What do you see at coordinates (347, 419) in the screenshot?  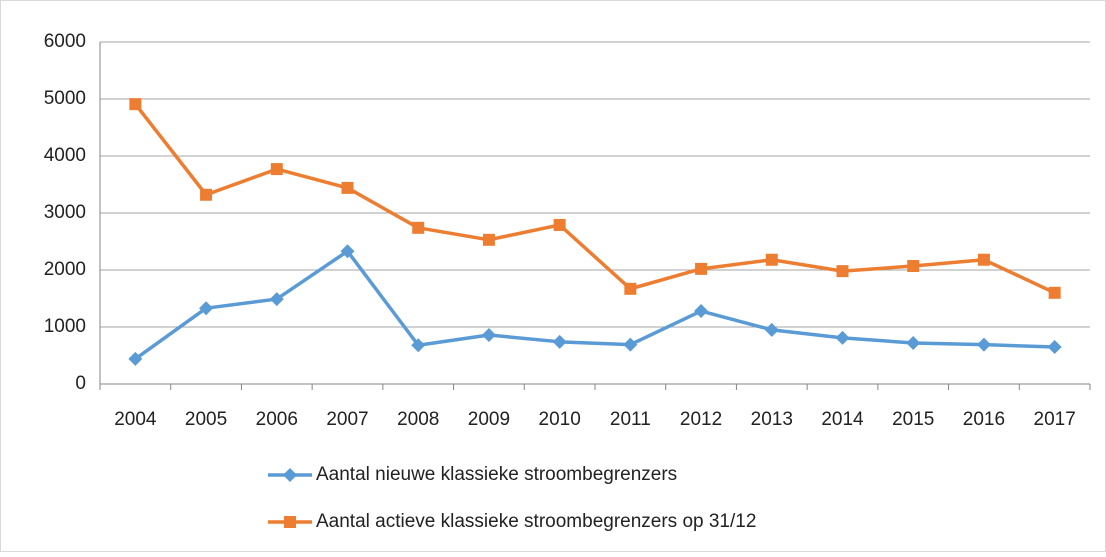 I see `x-tick-label: 2007` at bounding box center [347, 419].